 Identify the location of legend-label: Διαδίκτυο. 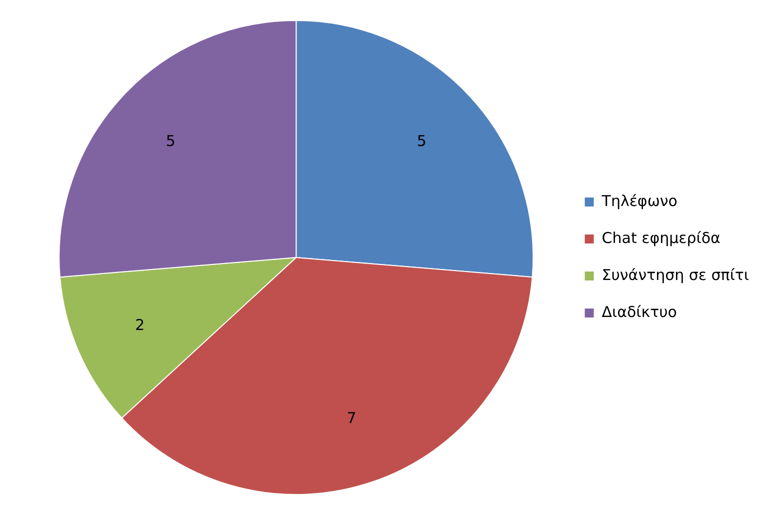
(639, 311).